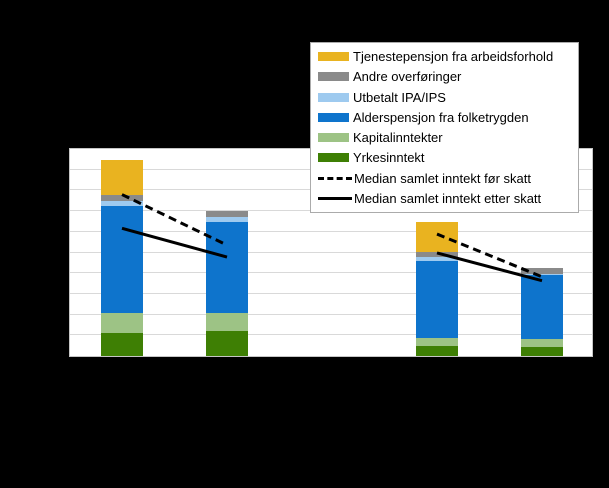 The width and height of the screenshot is (609, 488). I want to click on legend-item-3: Utbetalt IPA/IPS, so click(446, 97).